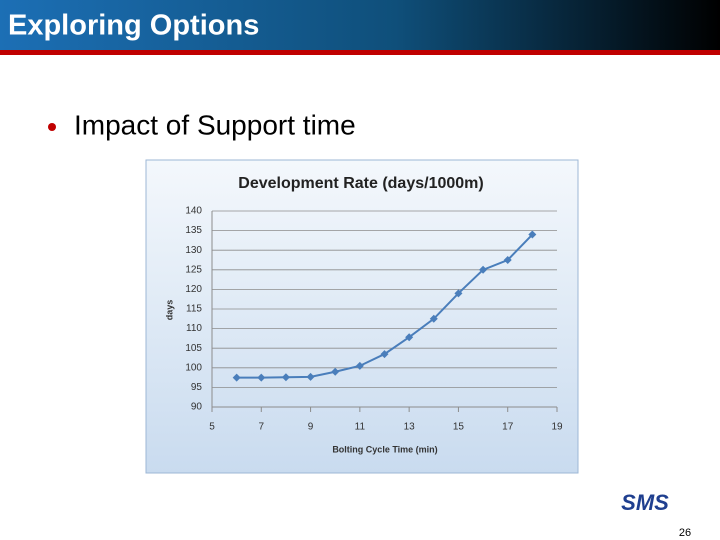  I want to click on y-tick-label: 135, so click(193, 230).